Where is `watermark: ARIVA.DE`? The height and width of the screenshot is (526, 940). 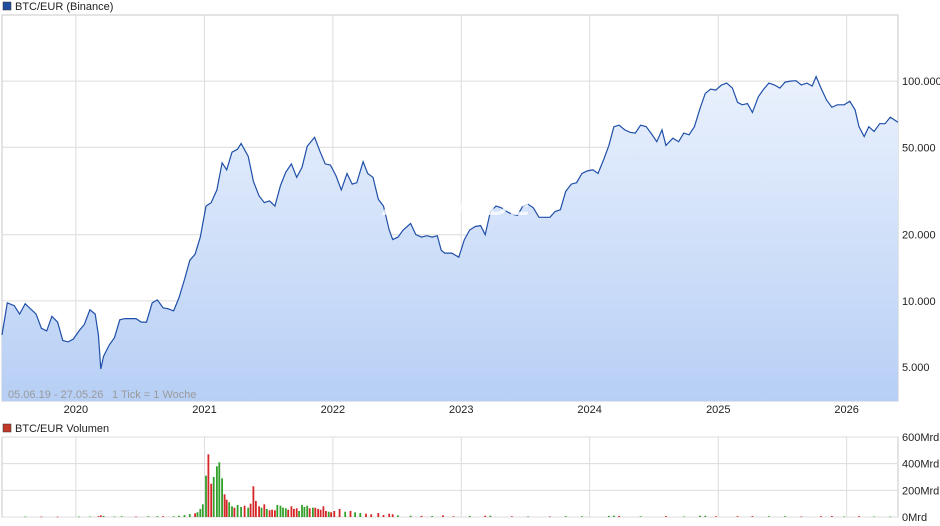 watermark: ARIVA.DE is located at coordinates (456, 205).